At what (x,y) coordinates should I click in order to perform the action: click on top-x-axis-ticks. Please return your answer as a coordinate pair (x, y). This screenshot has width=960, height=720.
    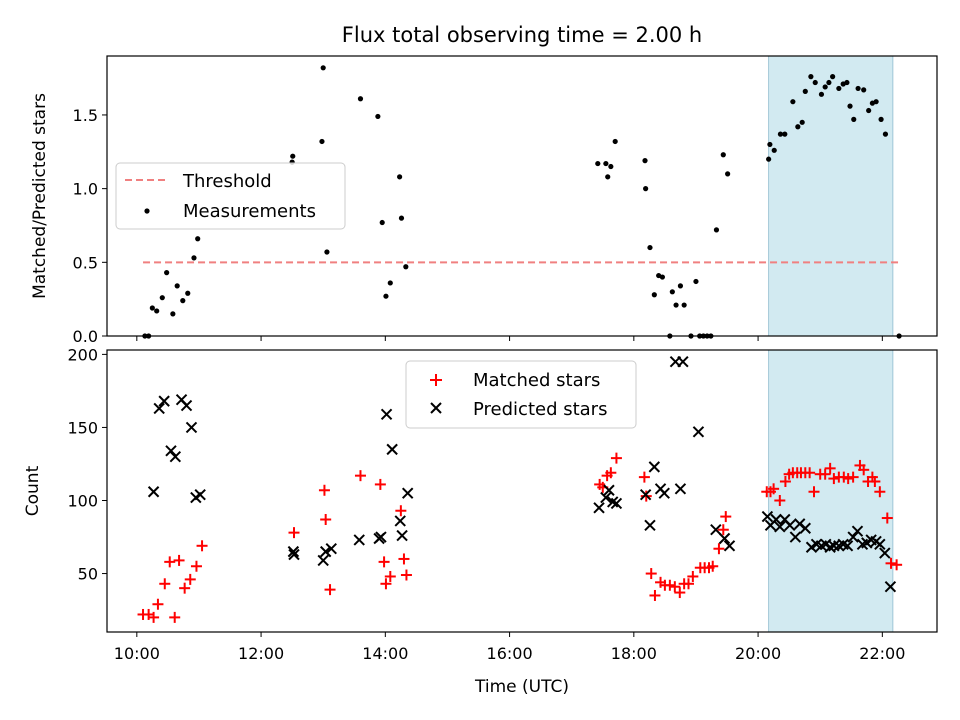
    Looking at the image, I should click on (509, 338).